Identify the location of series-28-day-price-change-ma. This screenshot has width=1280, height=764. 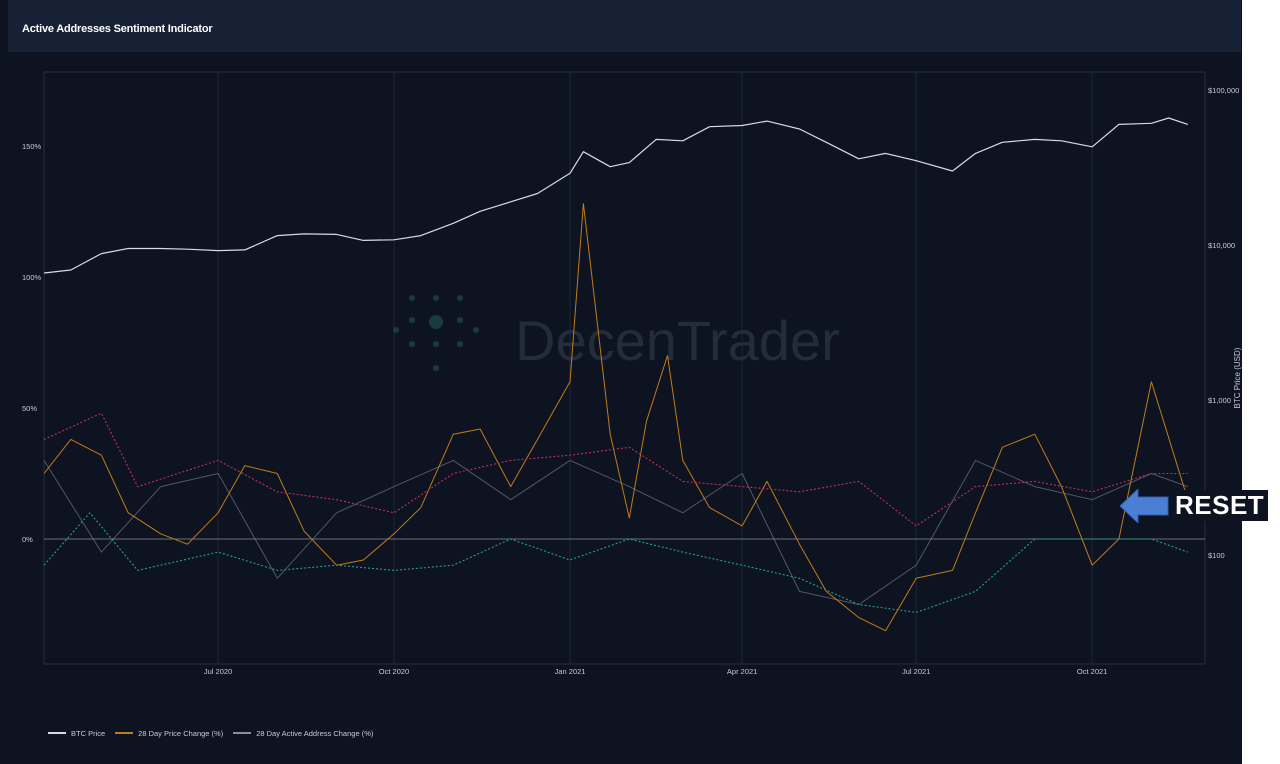
(615, 469).